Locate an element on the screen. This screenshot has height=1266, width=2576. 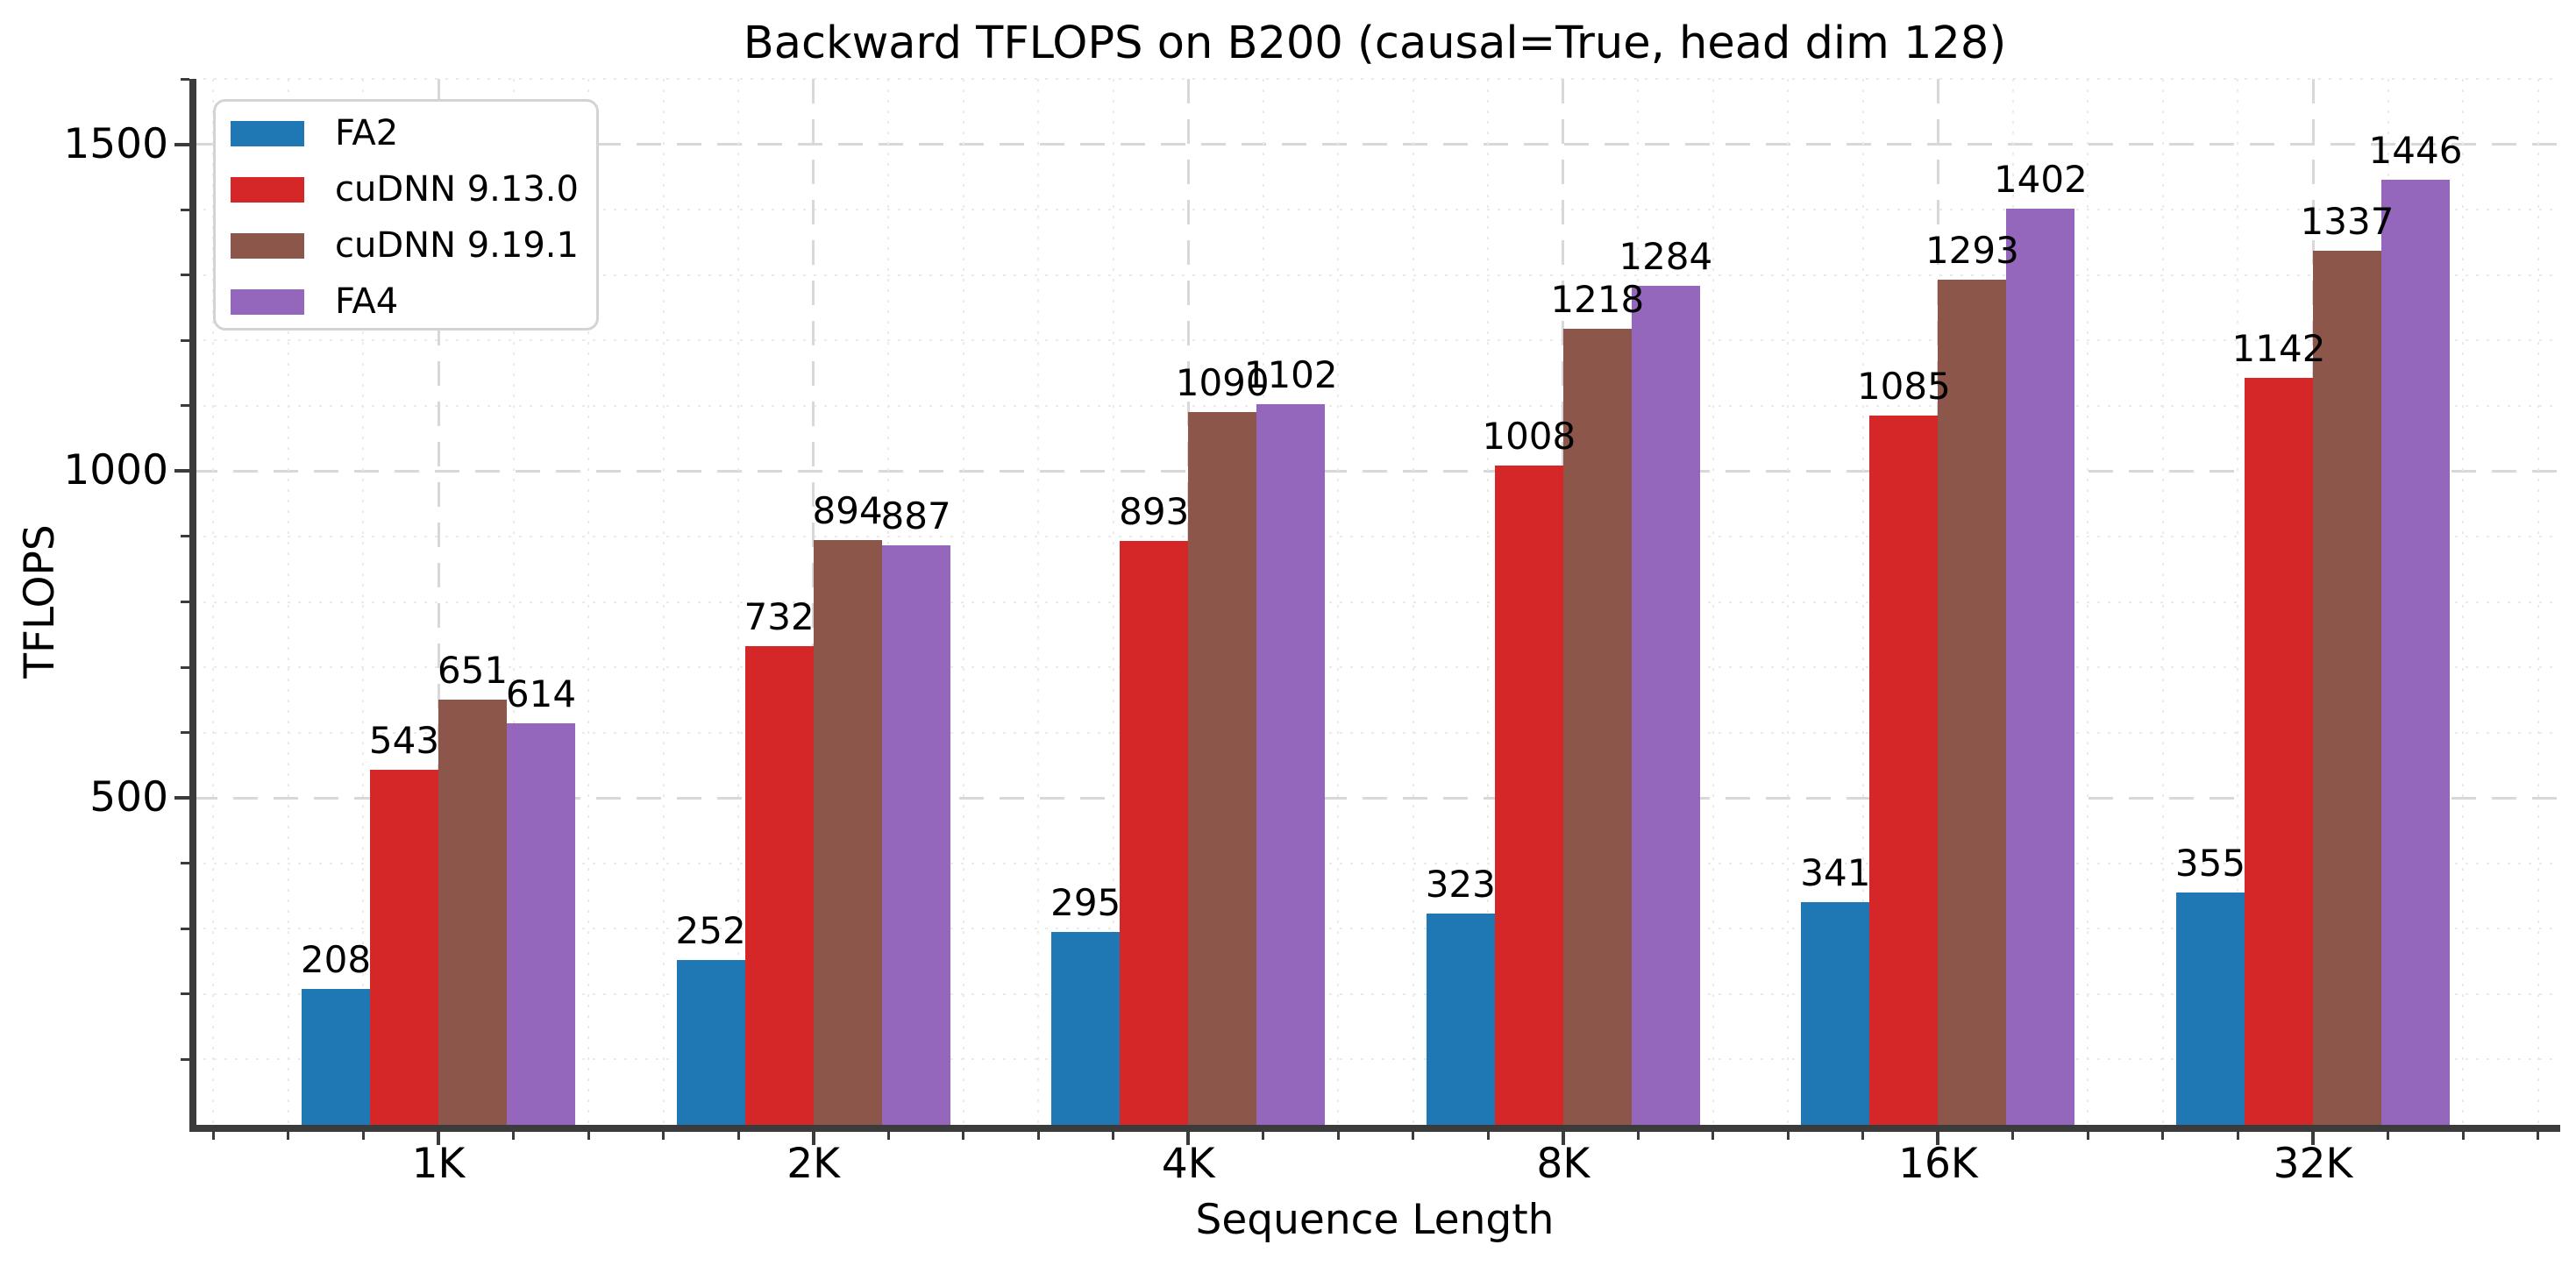
bar-value-label: 1337 is located at coordinates (2347, 222).